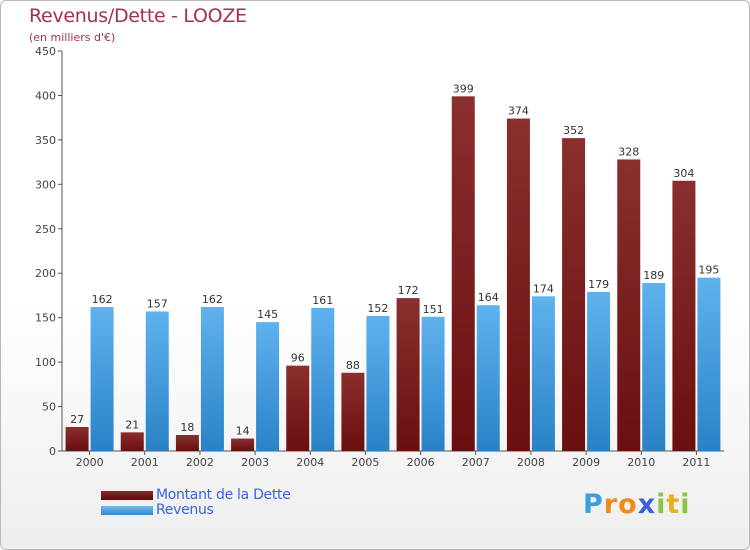  Describe the element at coordinates (593, 504) in the screenshot. I see `logo-letter: P` at that location.